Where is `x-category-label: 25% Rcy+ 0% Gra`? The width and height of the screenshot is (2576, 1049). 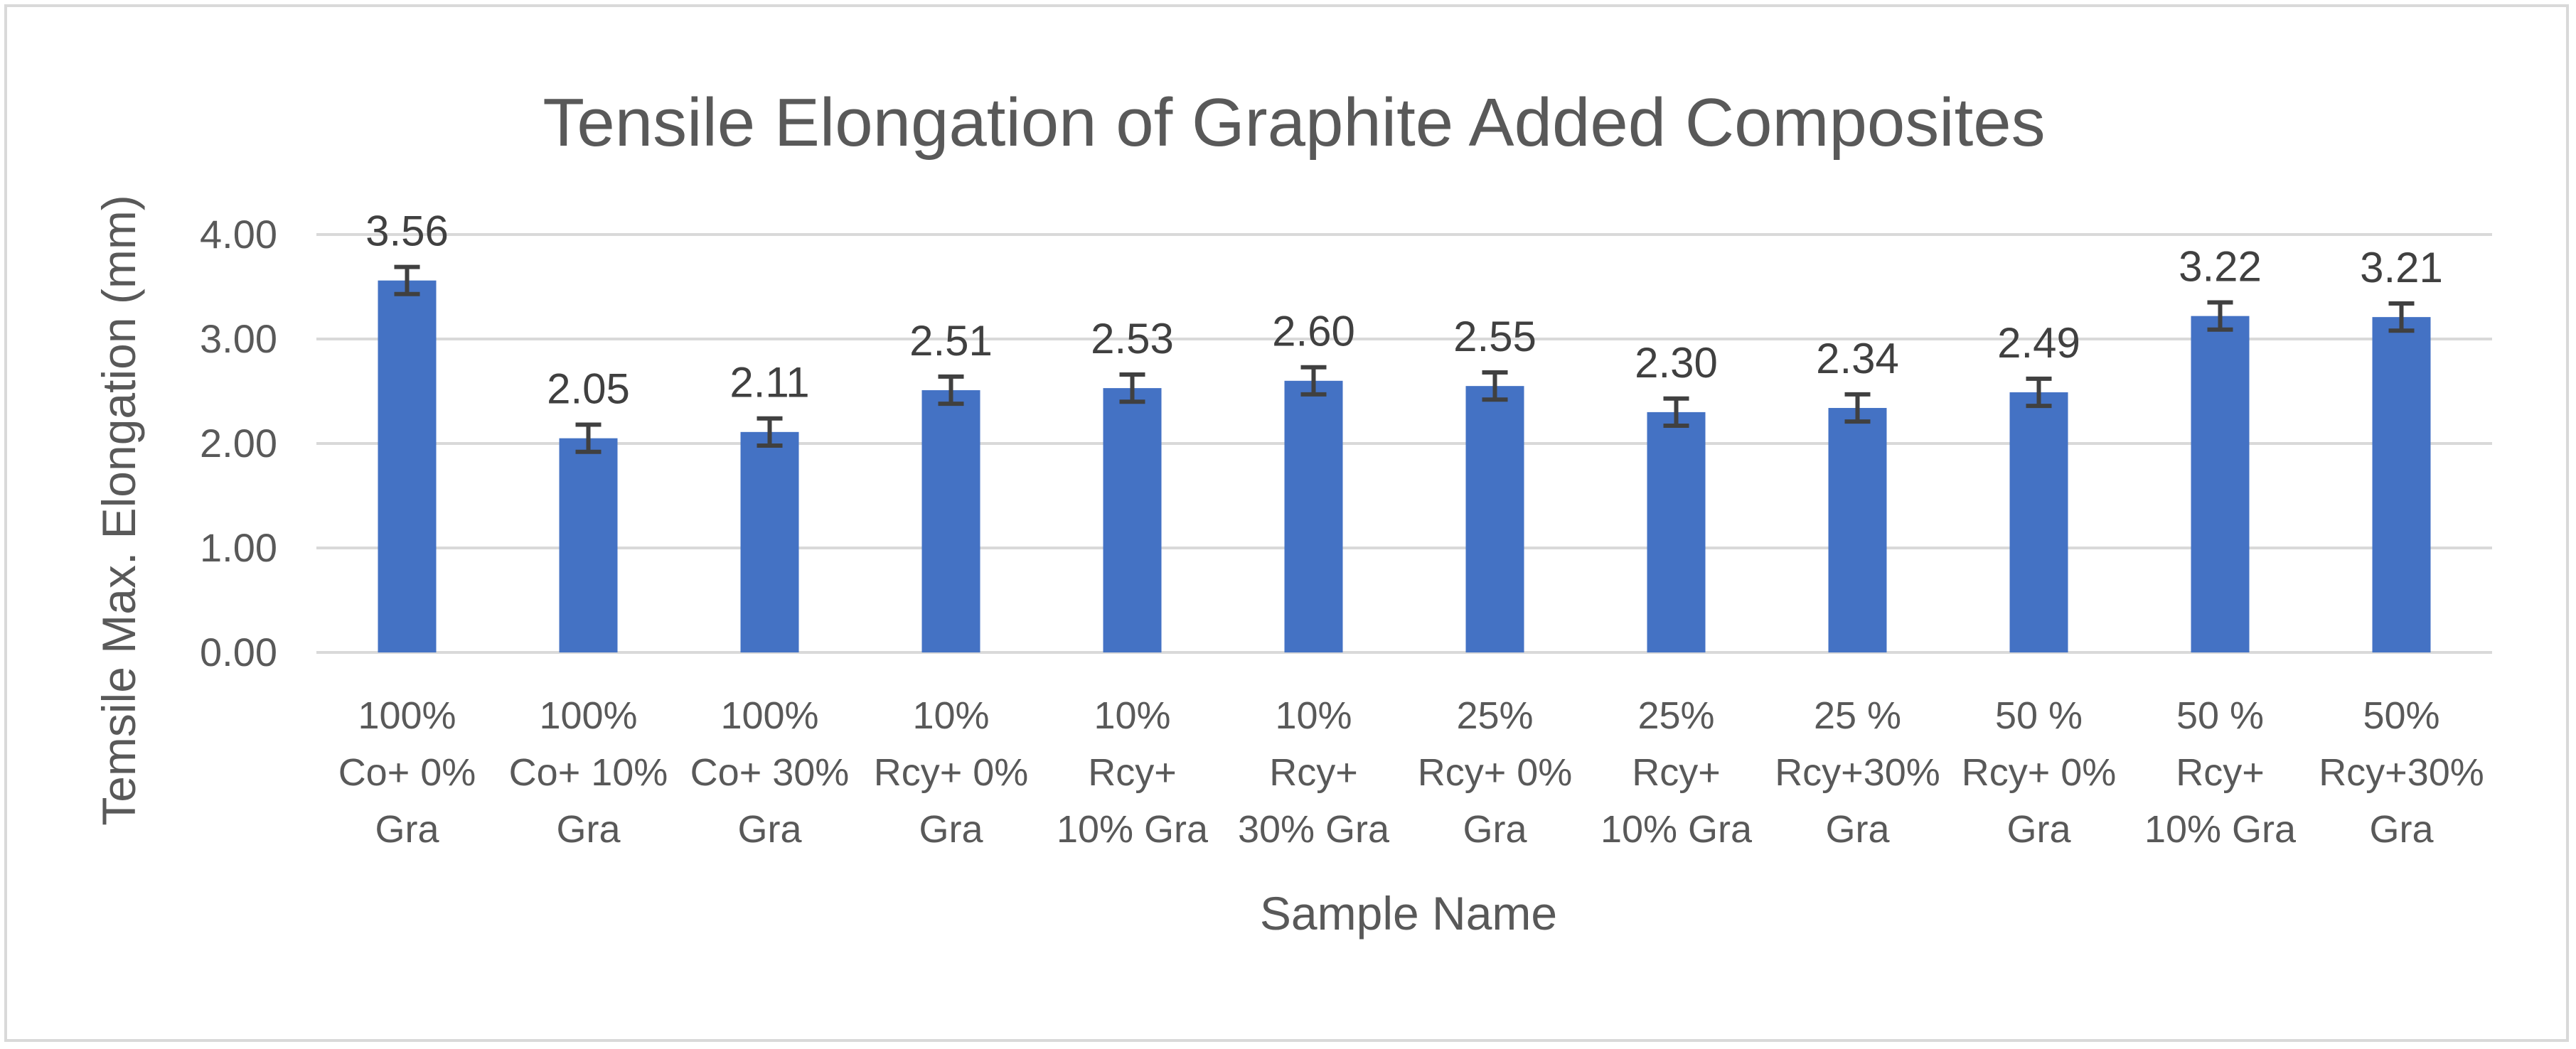
x-category-label: 25% Rcy+ 0% Gra is located at coordinates (1495, 772).